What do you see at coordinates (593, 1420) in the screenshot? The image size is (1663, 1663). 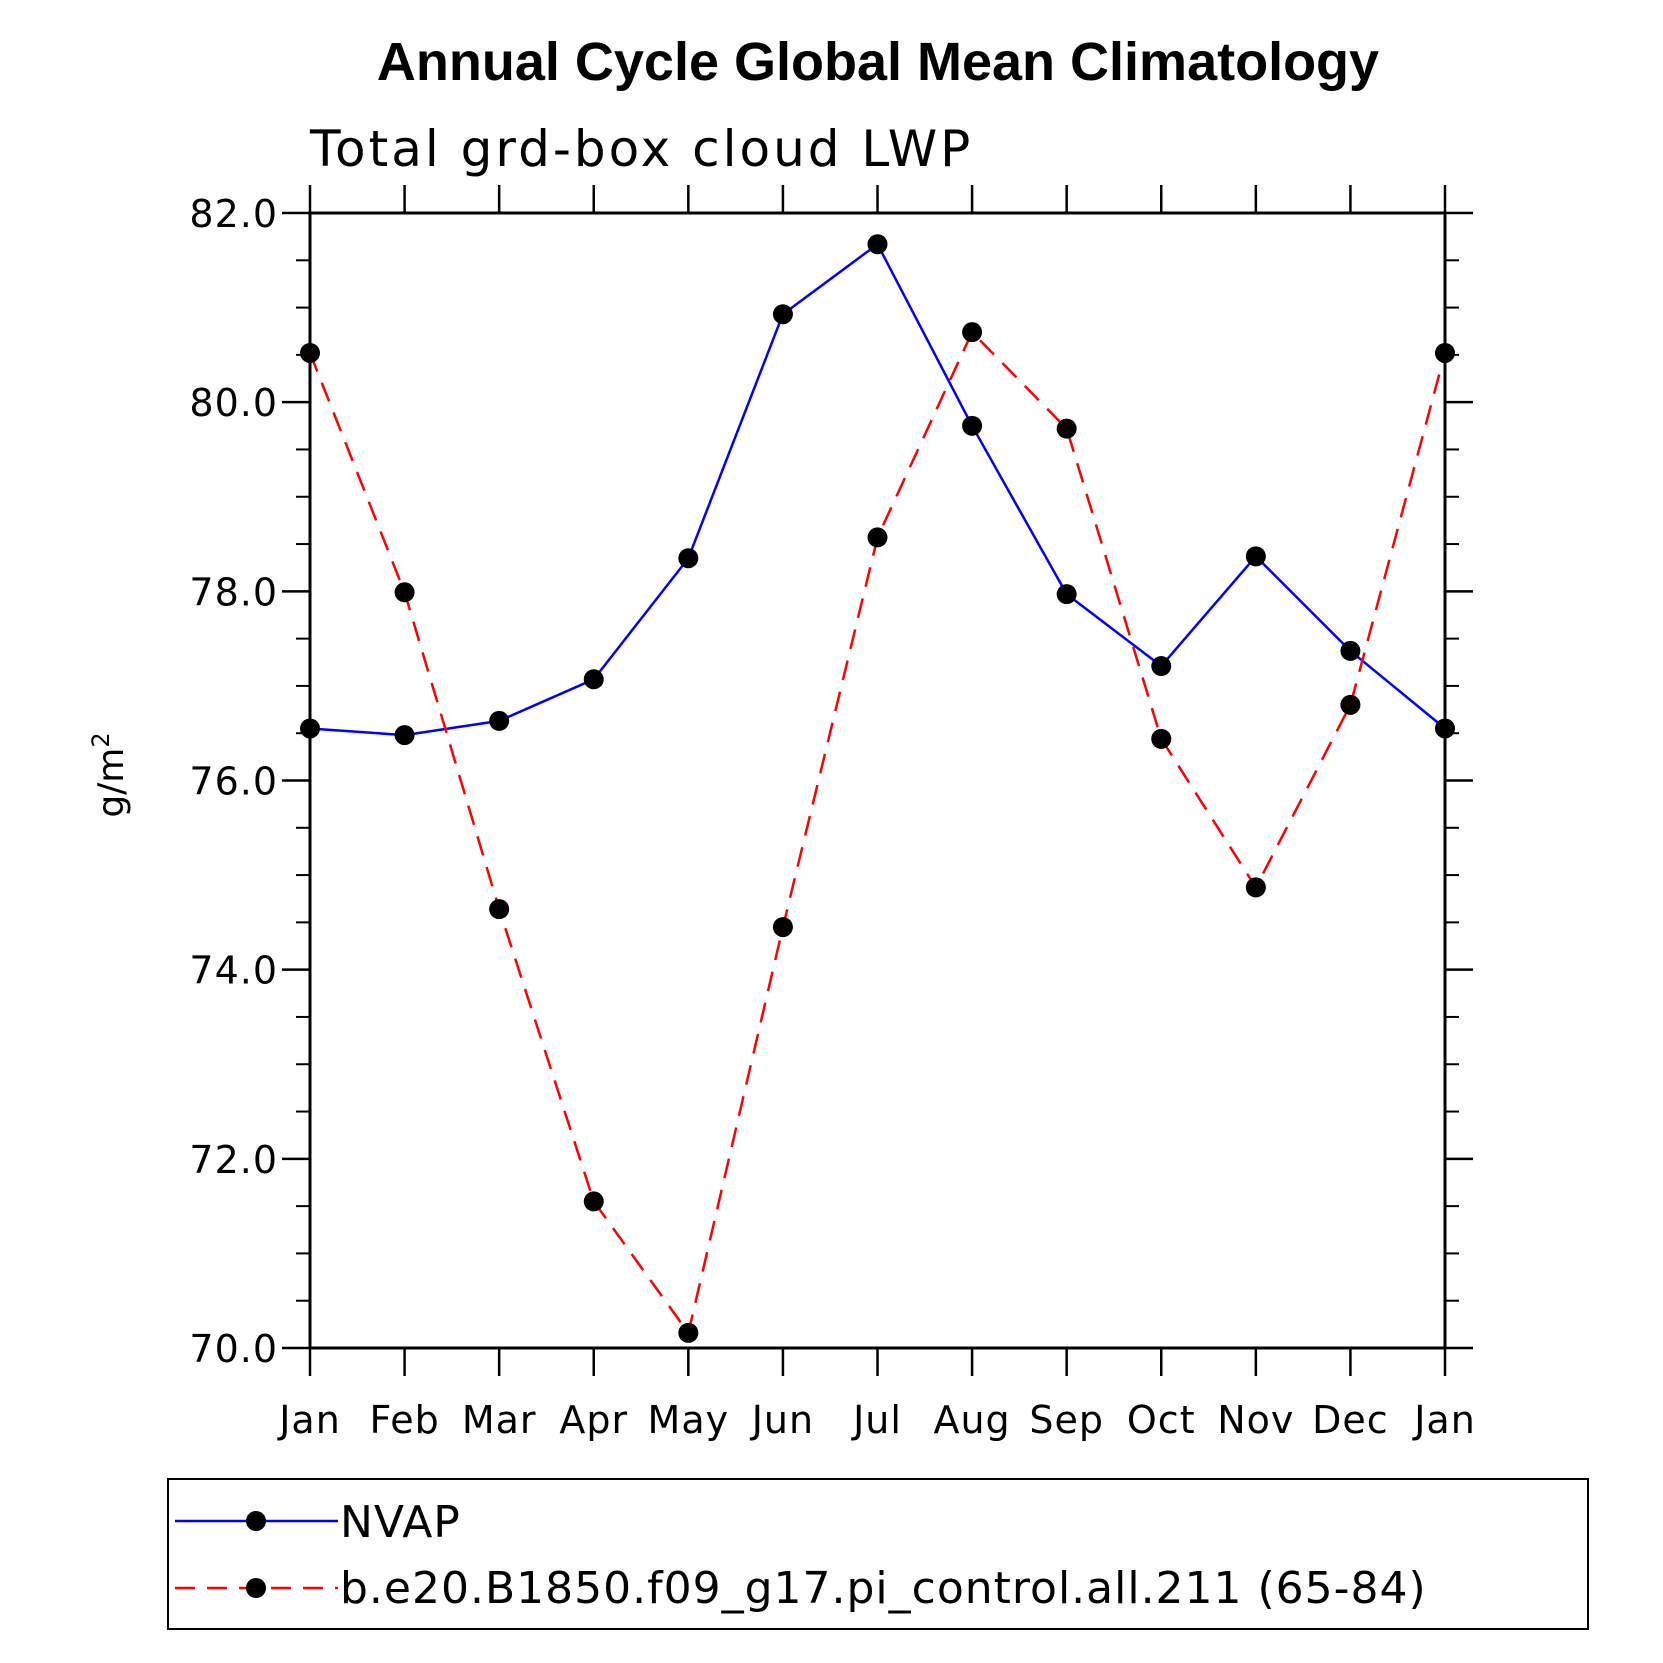 I see `x-tick-label: Apr` at bounding box center [593, 1420].